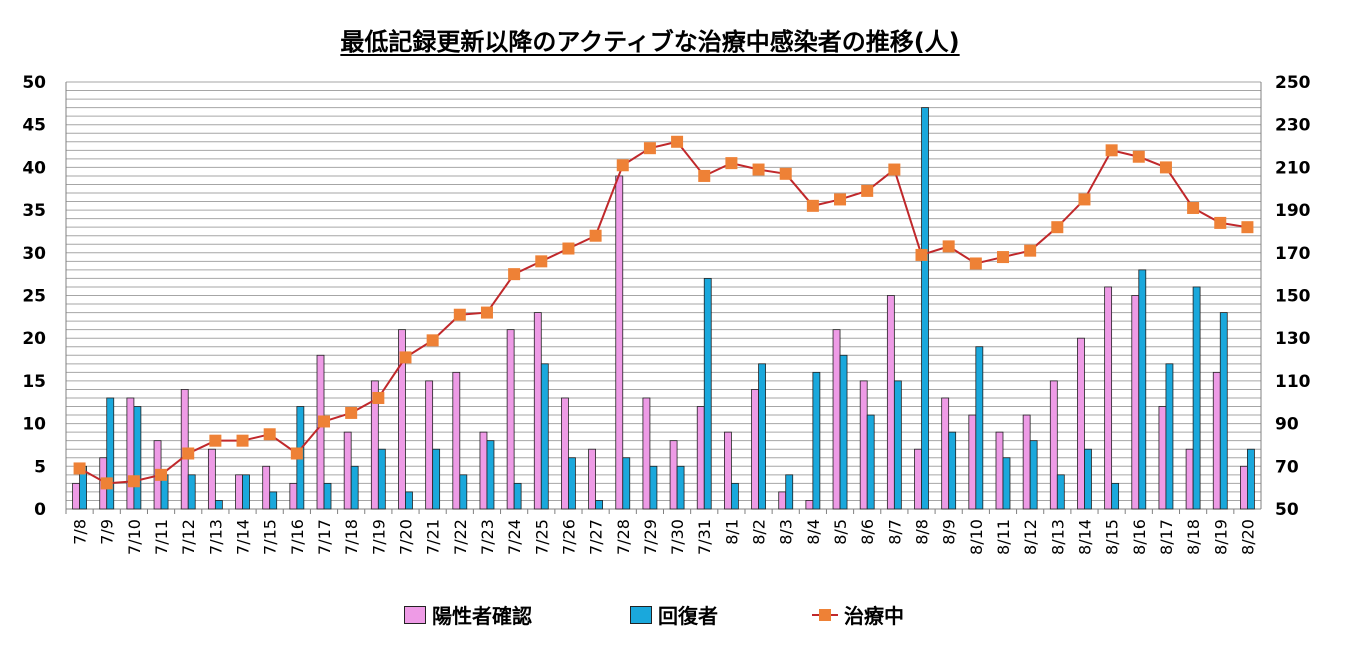 This screenshot has height=660, width=1348. What do you see at coordinates (1293, 382) in the screenshot?
I see `y2-tick-label-right: 110` at bounding box center [1293, 382].